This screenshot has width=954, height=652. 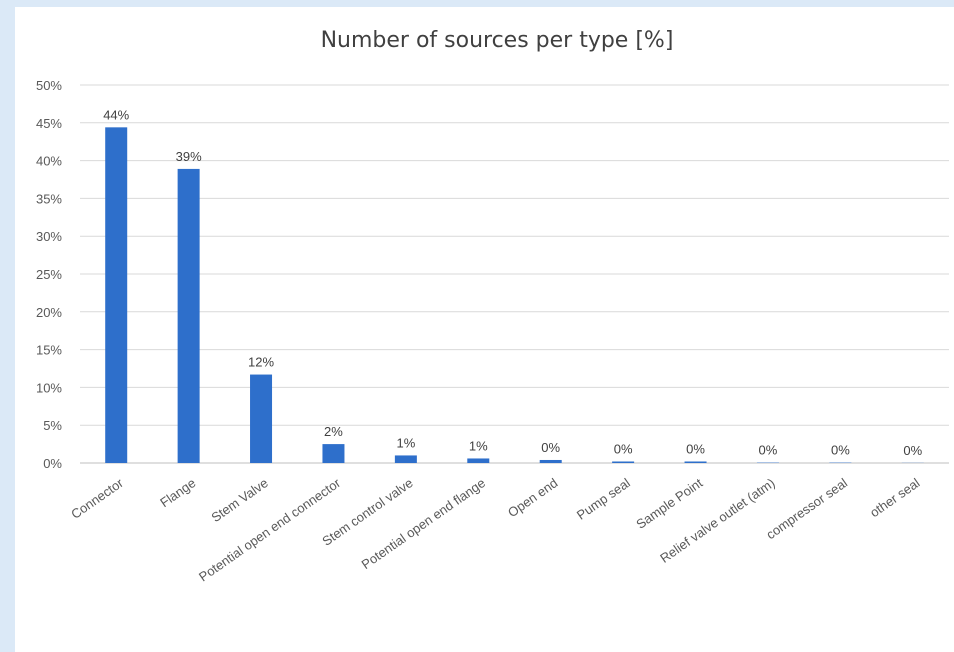 What do you see at coordinates (333, 431) in the screenshot?
I see `data-label: 2%` at bounding box center [333, 431].